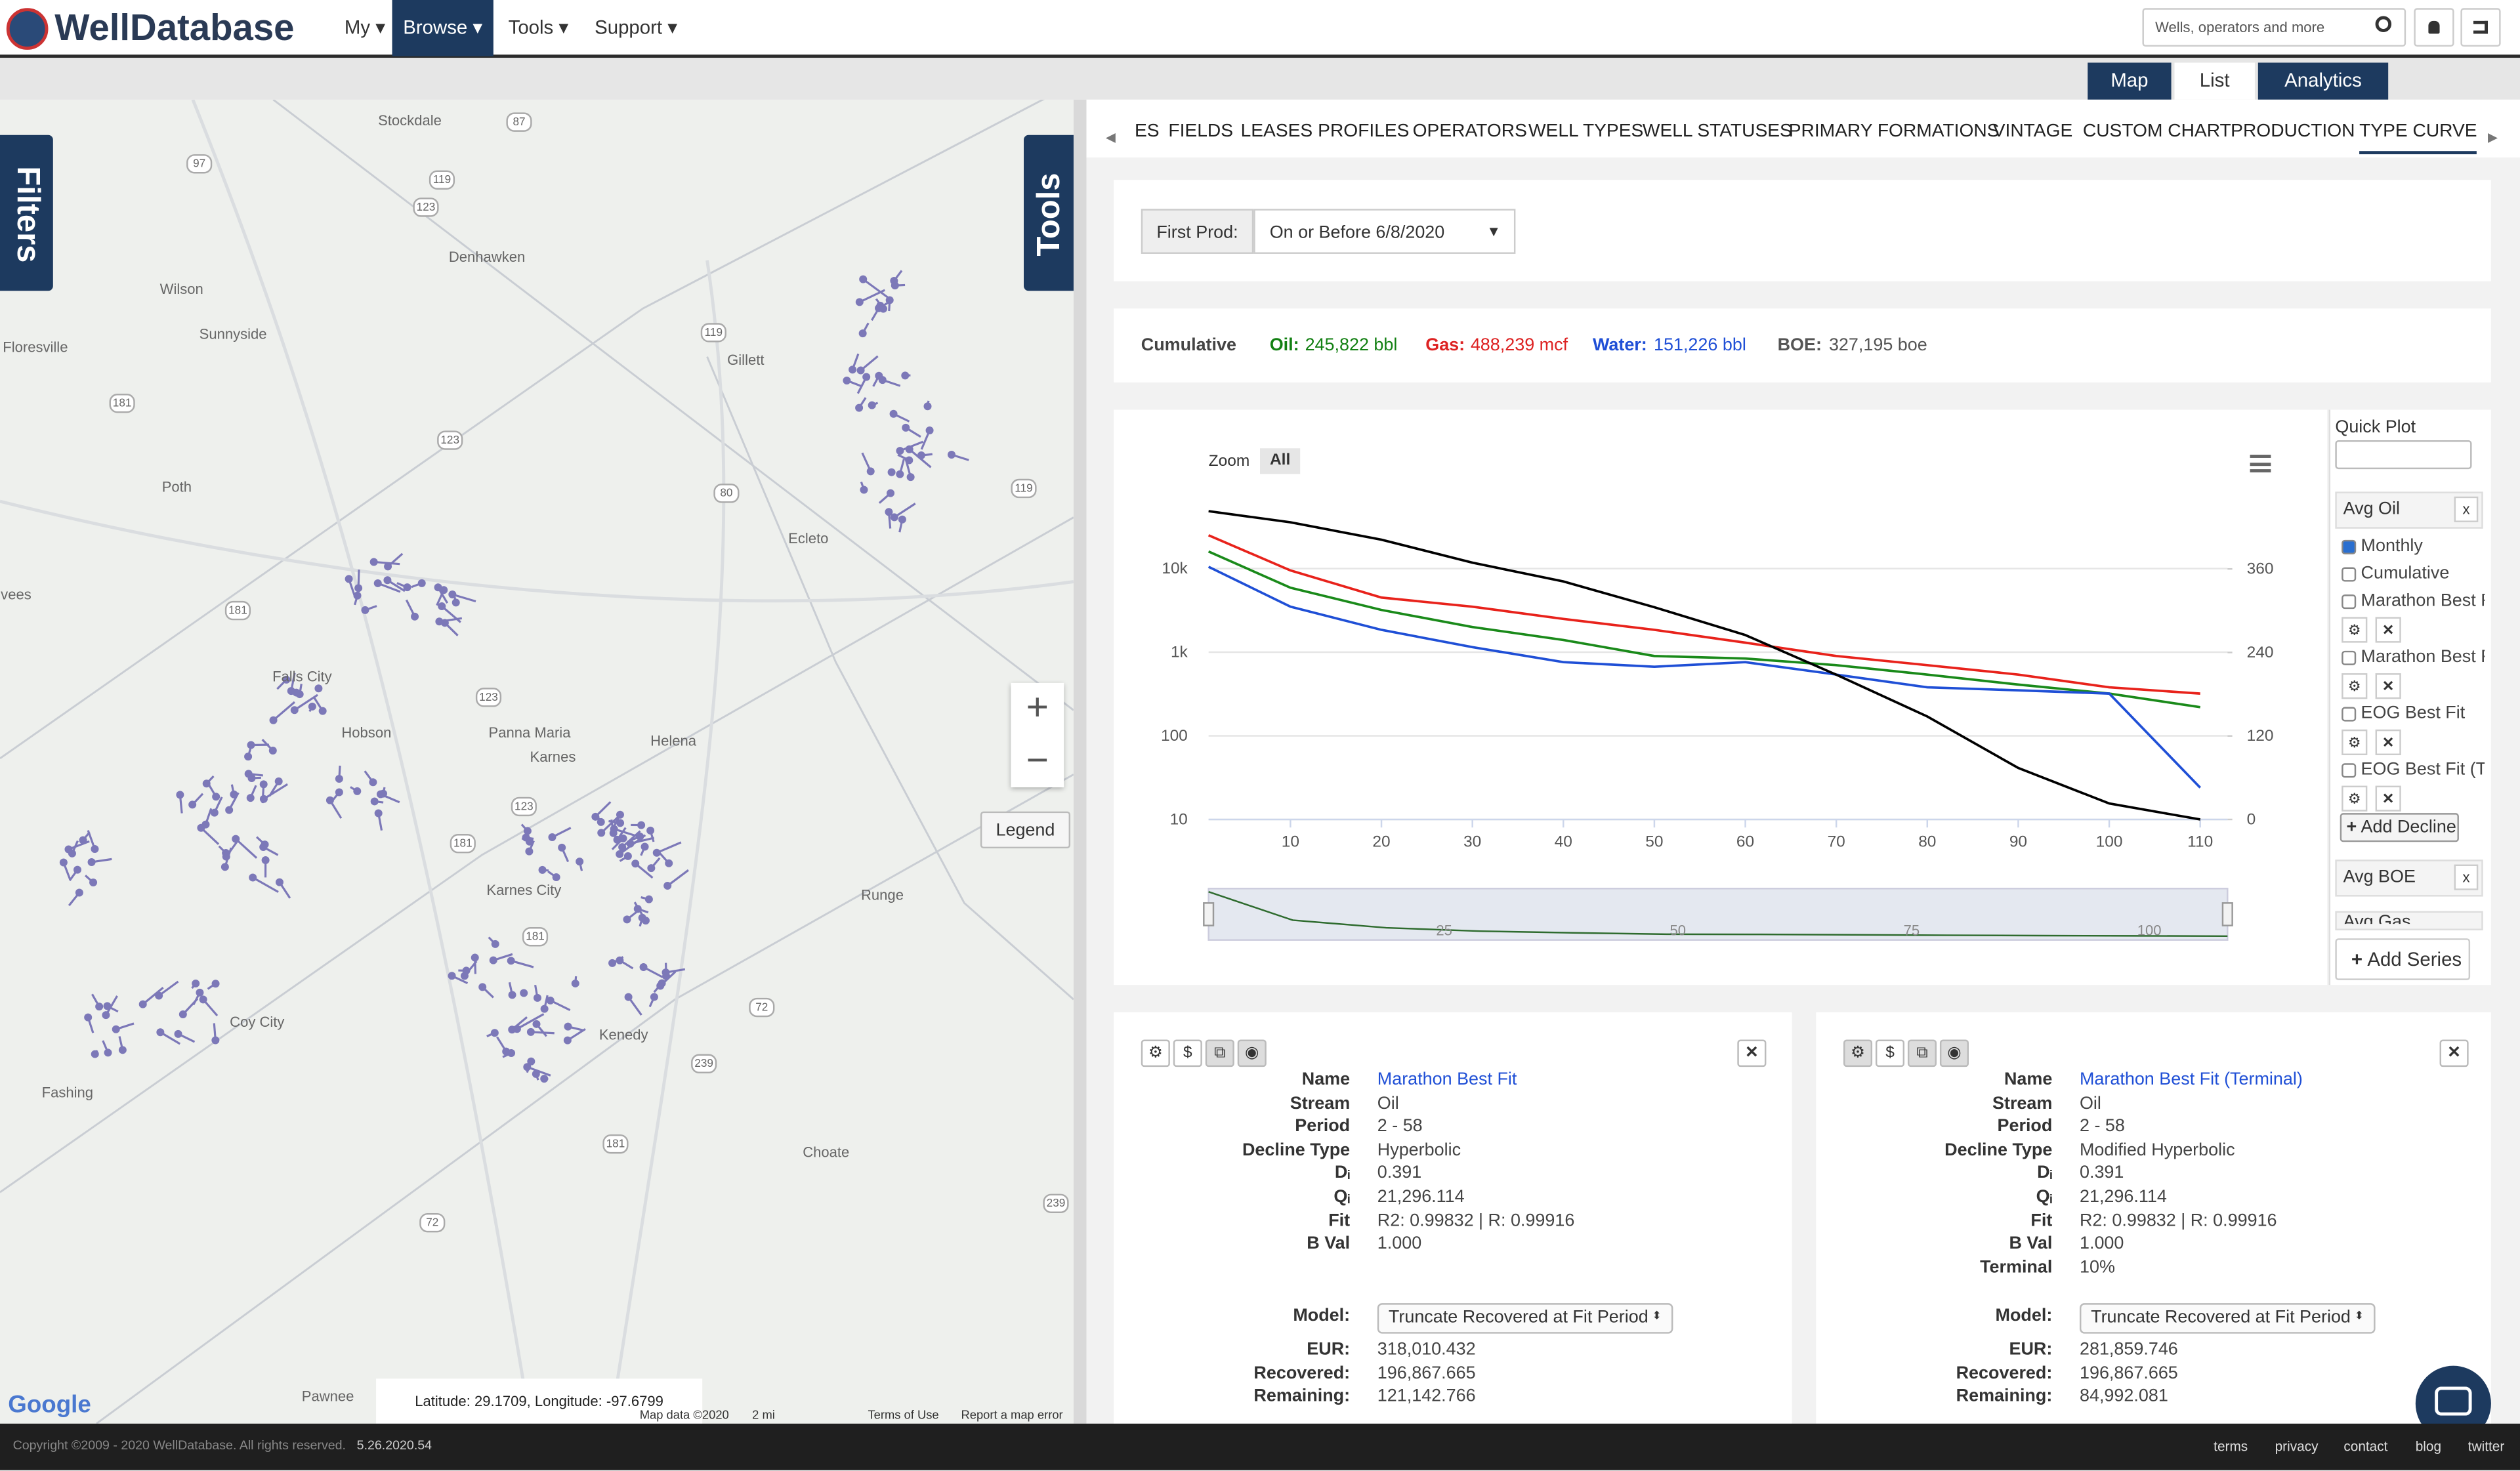 The height and width of the screenshot is (1471, 2520). I want to click on chat-icon, so click(2453, 1401).